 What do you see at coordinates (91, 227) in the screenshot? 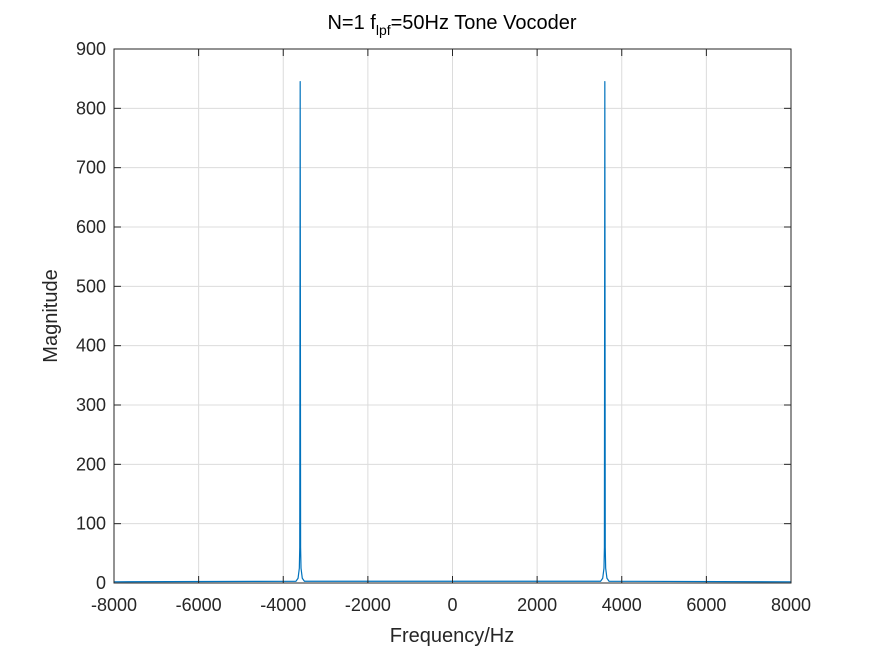
I see `y-tick-label: 600` at bounding box center [91, 227].